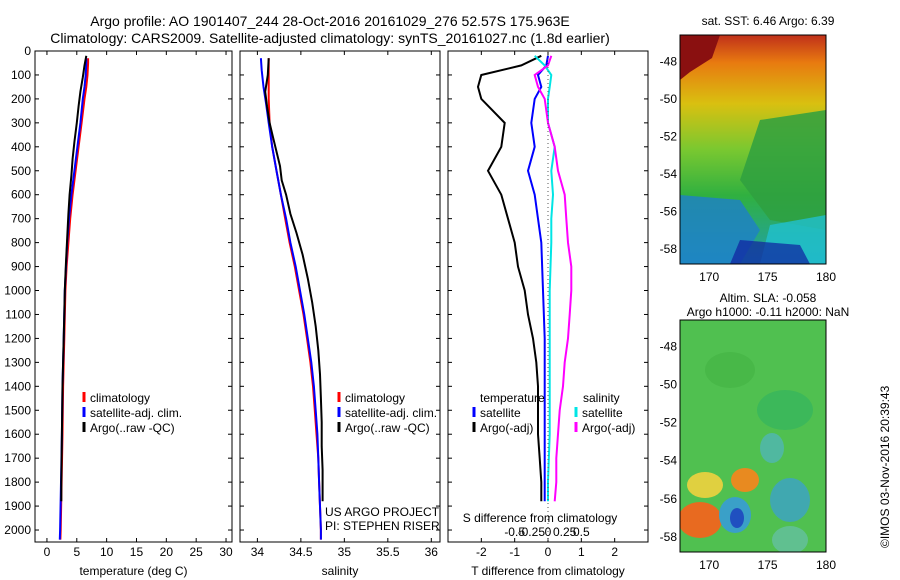  I want to click on sla_map-title: Altim. SLA: -0.058, so click(768, 298).